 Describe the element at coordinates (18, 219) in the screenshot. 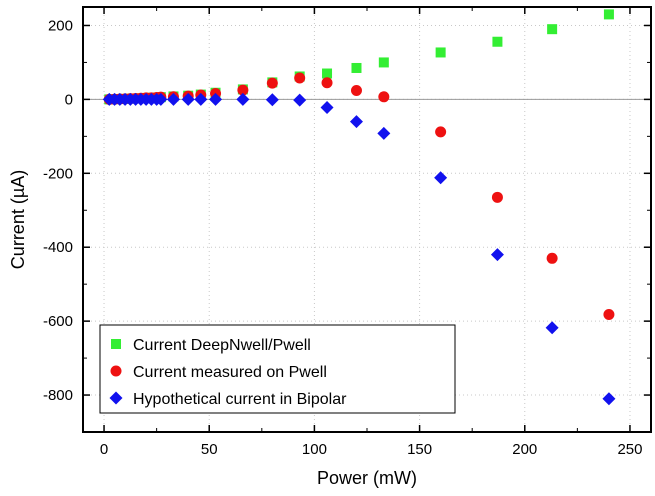

I see `y-axis-title: Current (µA)` at that location.